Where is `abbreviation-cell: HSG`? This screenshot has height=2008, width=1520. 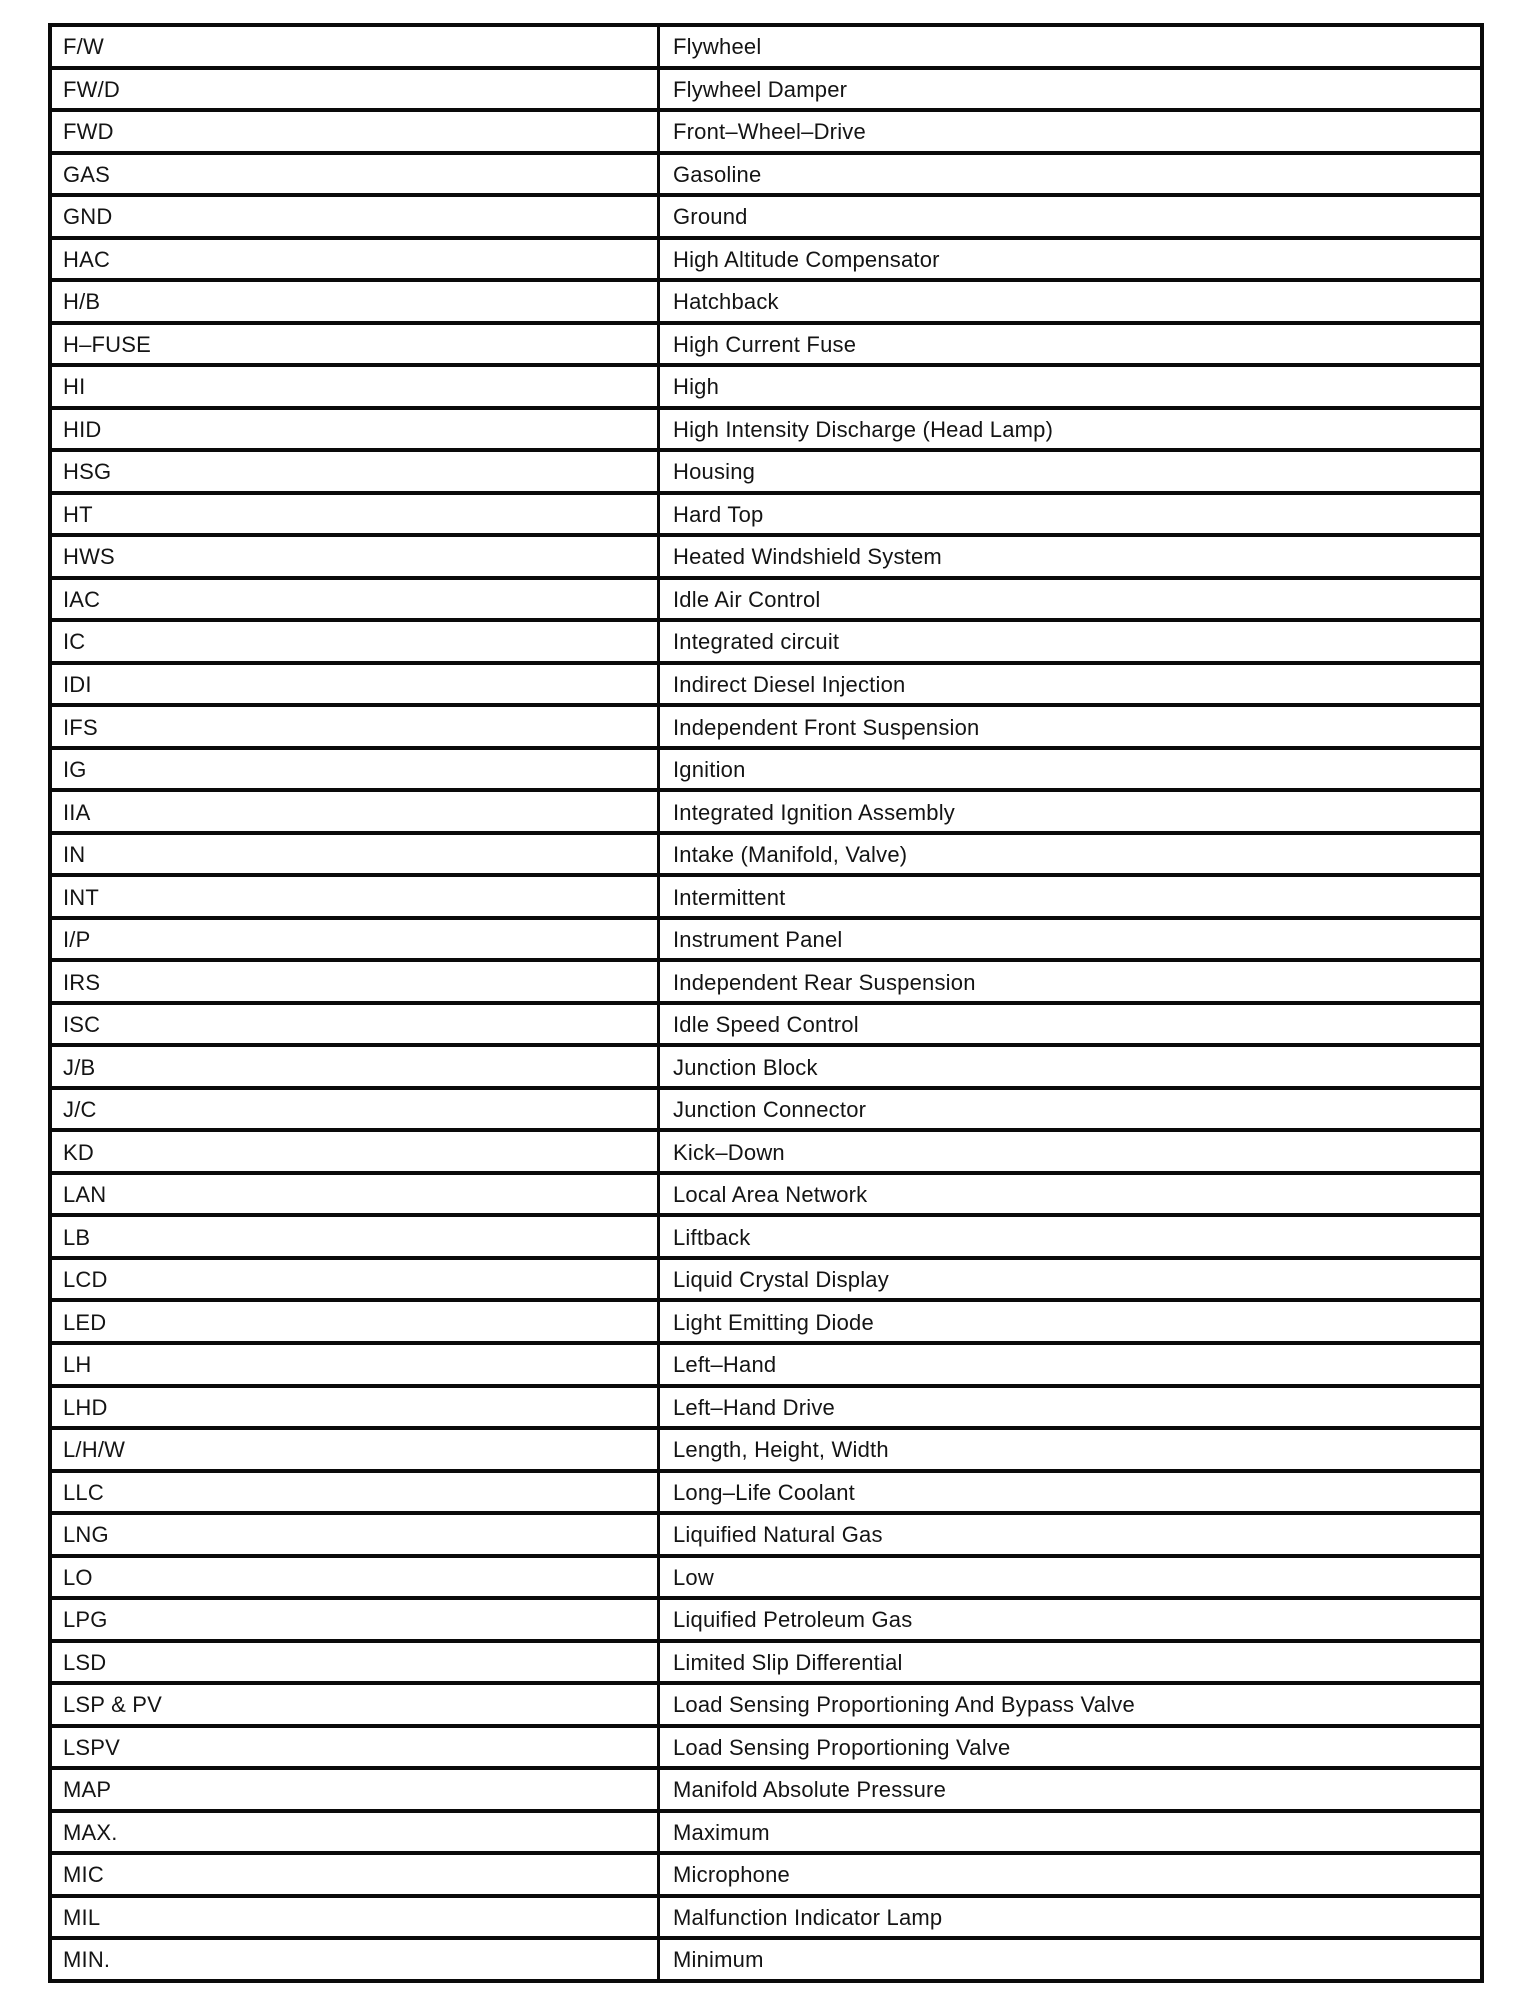 abbreviation-cell: HSG is located at coordinates (356, 471).